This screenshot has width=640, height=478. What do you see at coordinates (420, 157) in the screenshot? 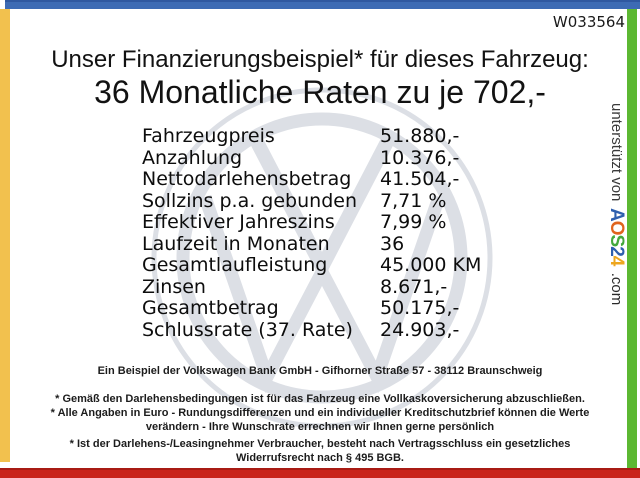
I see `finance-value: 10.376,-` at bounding box center [420, 157].